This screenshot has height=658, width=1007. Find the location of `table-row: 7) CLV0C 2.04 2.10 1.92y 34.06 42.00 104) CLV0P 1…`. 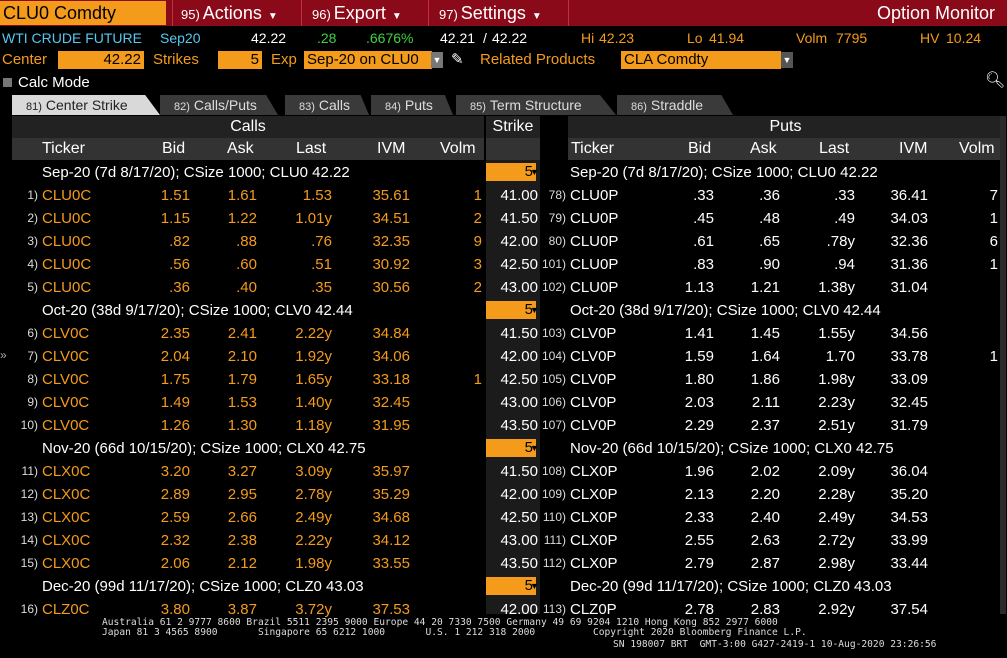

table-row: 7) CLV0C 2.04 2.10 1.92y 34.06 42.00 104) CLV0P 1… is located at coordinates (500, 356).